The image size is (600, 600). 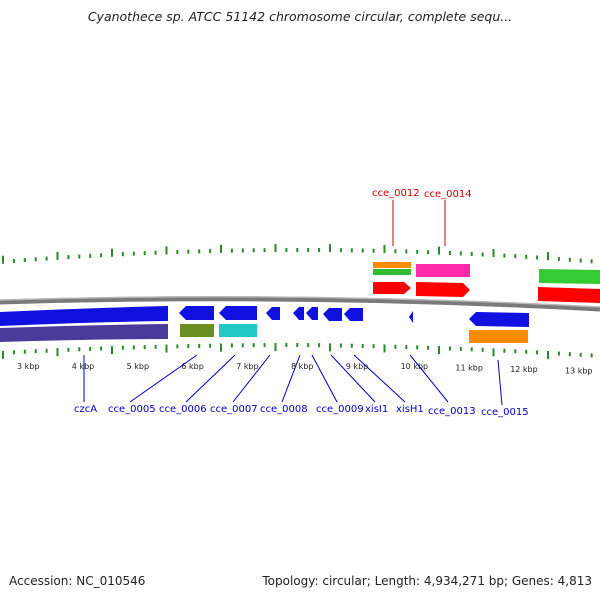 I want to click on xish1-arrow, so click(x=353, y=314).